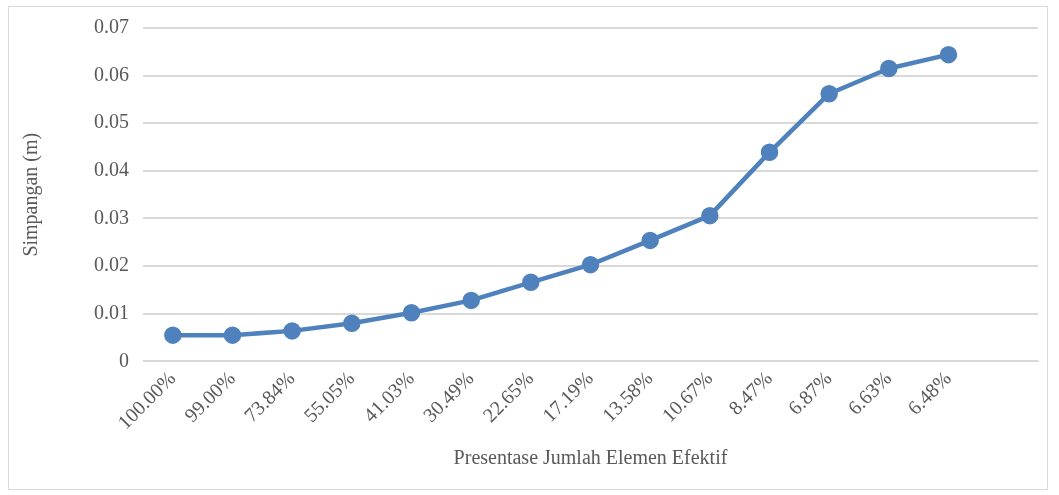  I want to click on x-axis-title: Presentase Jumlah Elemen Efektif, so click(590, 457).